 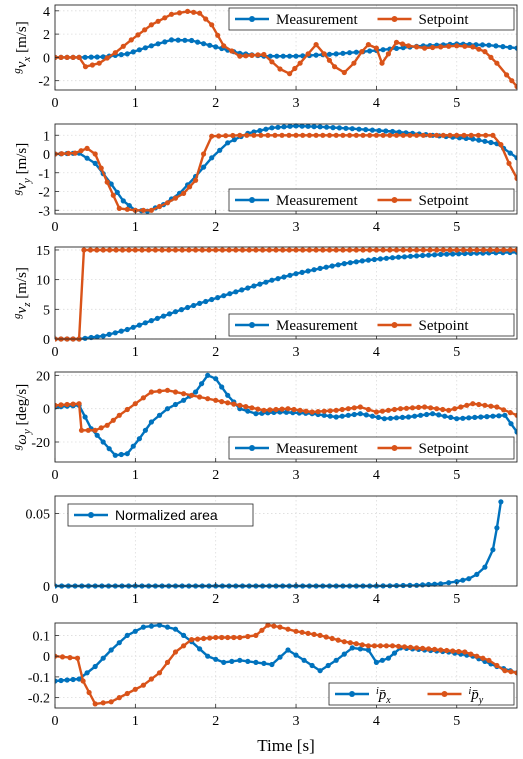 I want to click on y-axis-label: gωy [deg/s], so click(x=22, y=417).